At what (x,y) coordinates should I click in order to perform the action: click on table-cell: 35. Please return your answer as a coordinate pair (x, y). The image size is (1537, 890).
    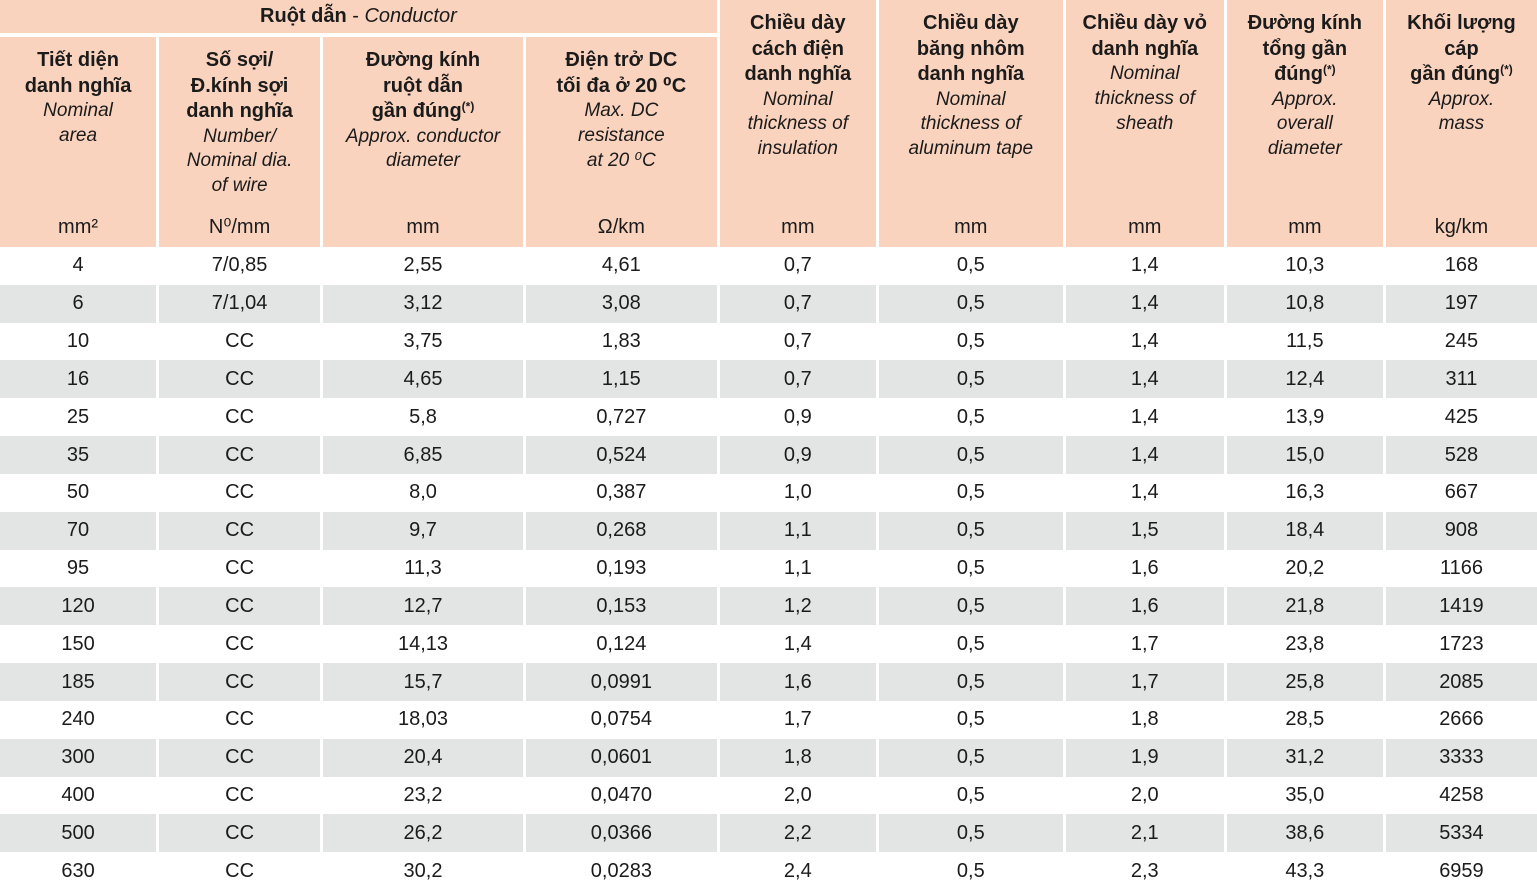
    Looking at the image, I should click on (78, 455).